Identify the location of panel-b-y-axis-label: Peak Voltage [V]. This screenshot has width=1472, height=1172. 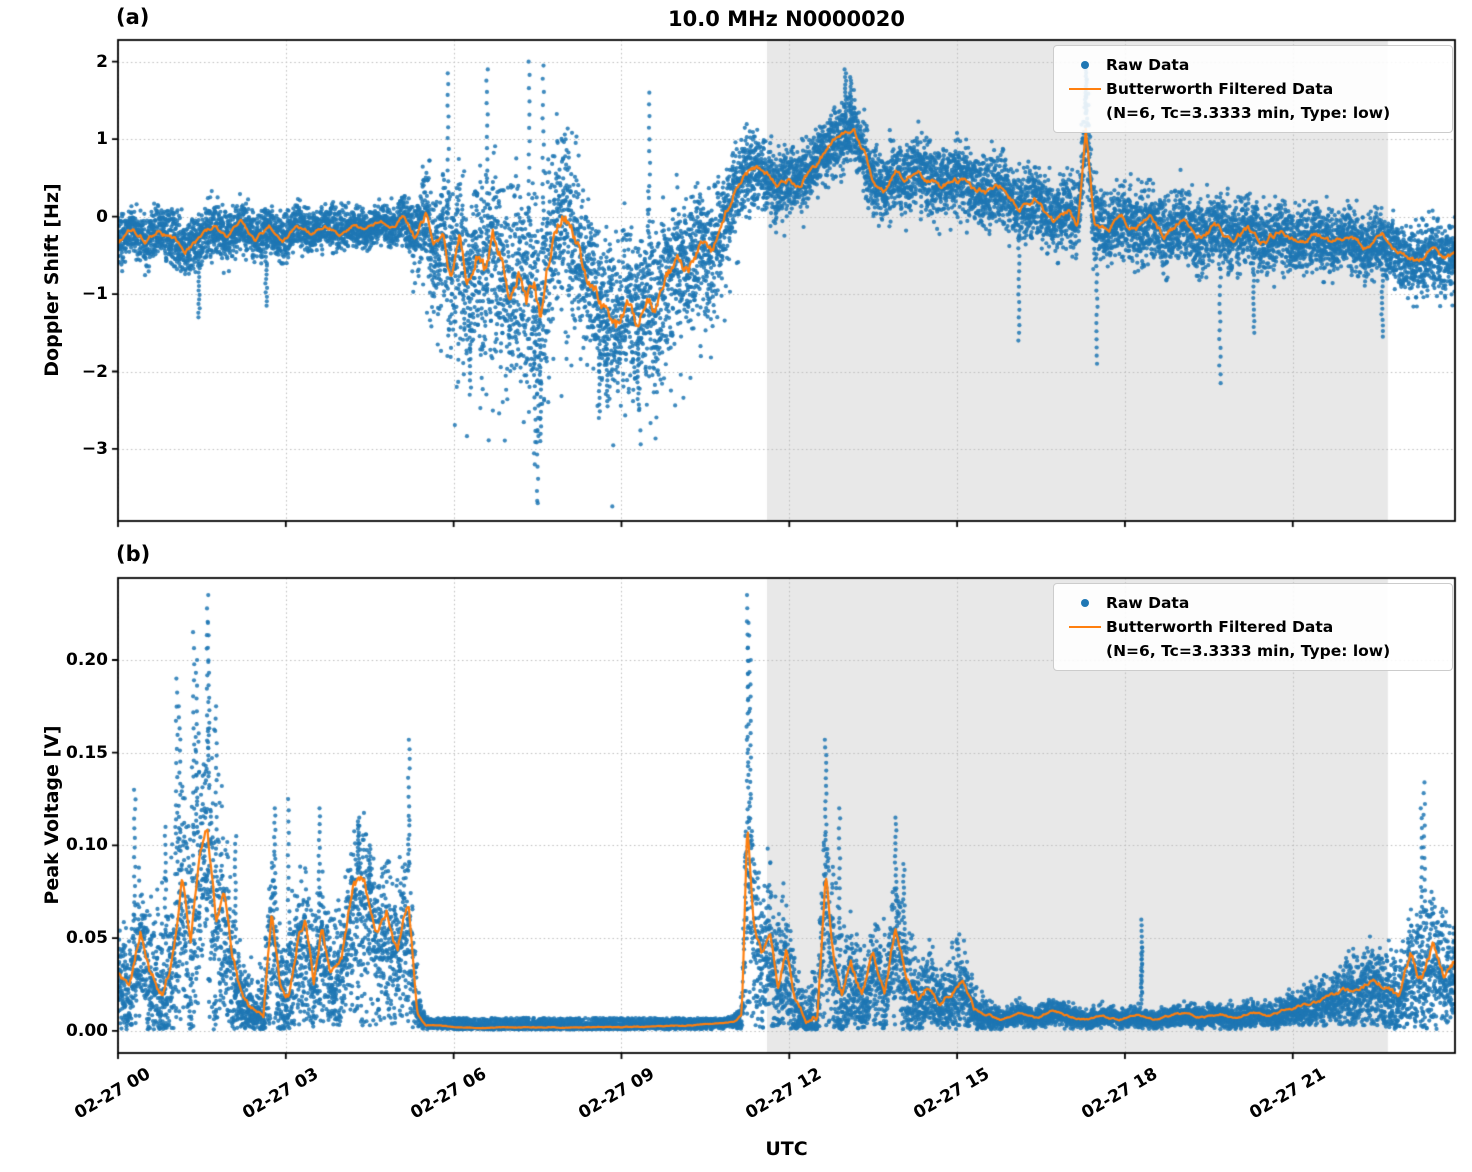
(52, 815).